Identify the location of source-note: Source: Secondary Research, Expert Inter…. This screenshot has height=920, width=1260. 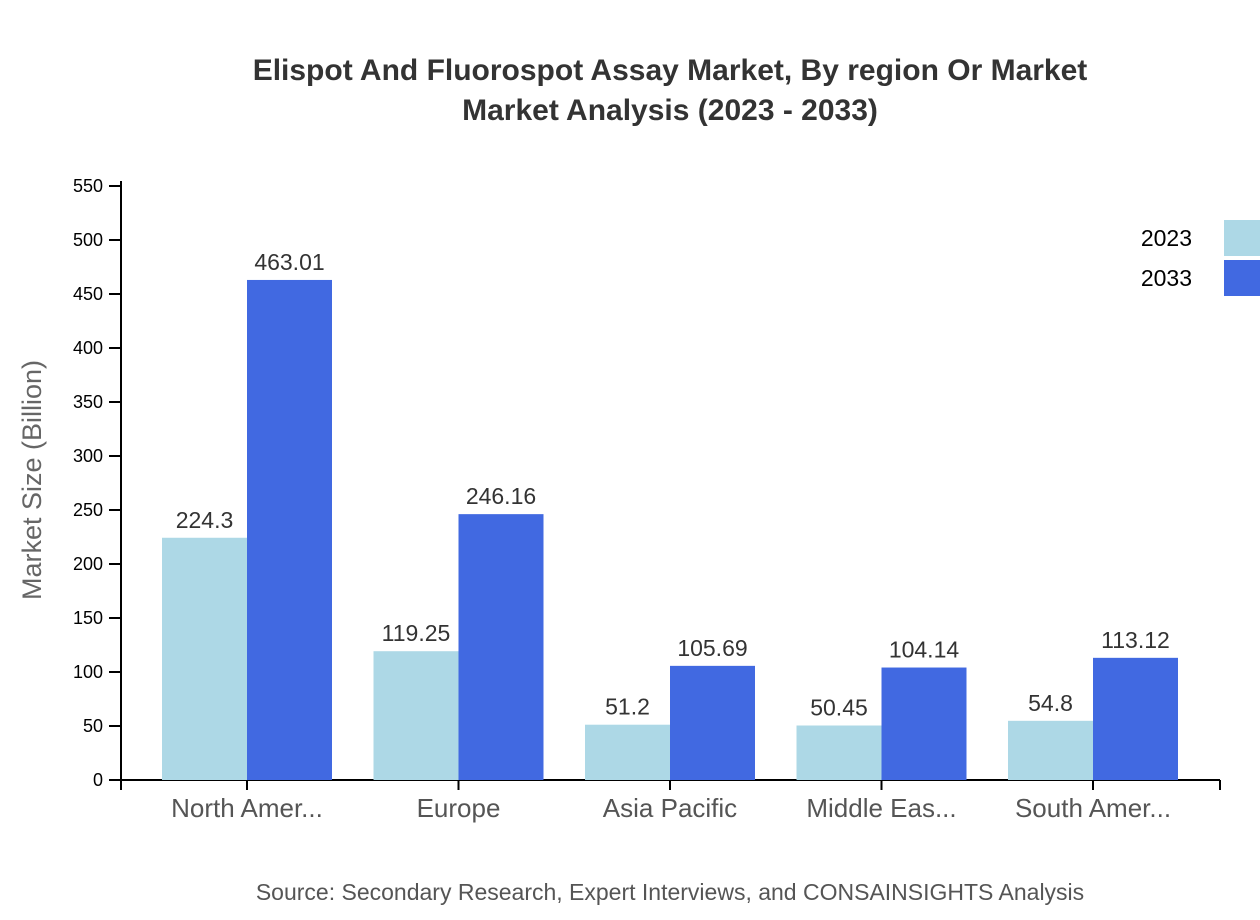
(670, 892).